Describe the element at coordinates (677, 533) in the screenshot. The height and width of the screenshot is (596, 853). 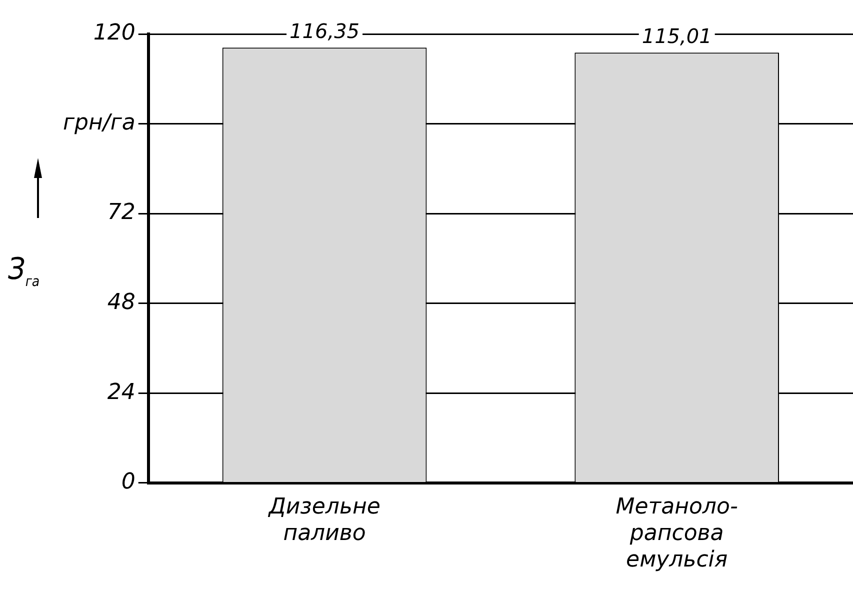
I see `x-tick-label: Метаноло- рапсова емульсія` at that location.